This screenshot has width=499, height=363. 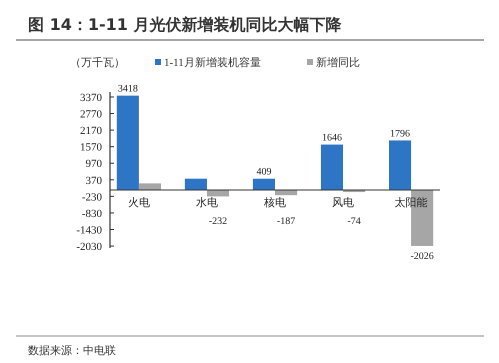 I want to click on y-tick-label: -830, so click(x=92, y=214).